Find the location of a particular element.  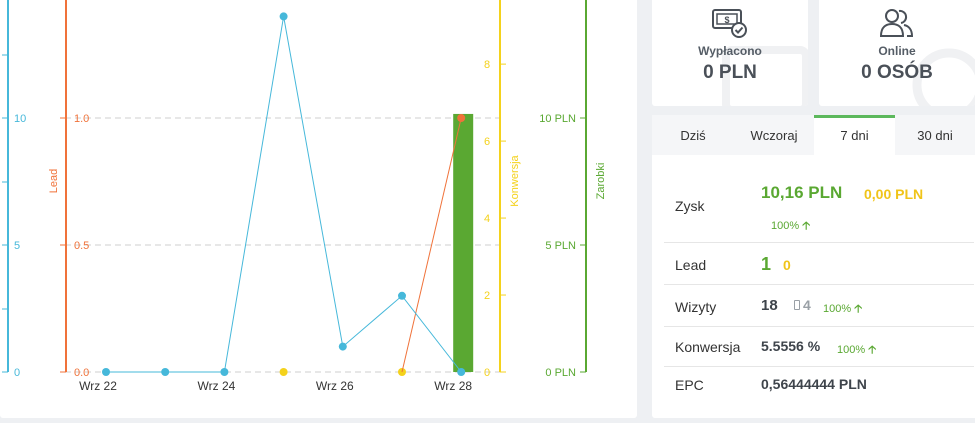

profit-change: 100% 🡡 is located at coordinates (790, 226).